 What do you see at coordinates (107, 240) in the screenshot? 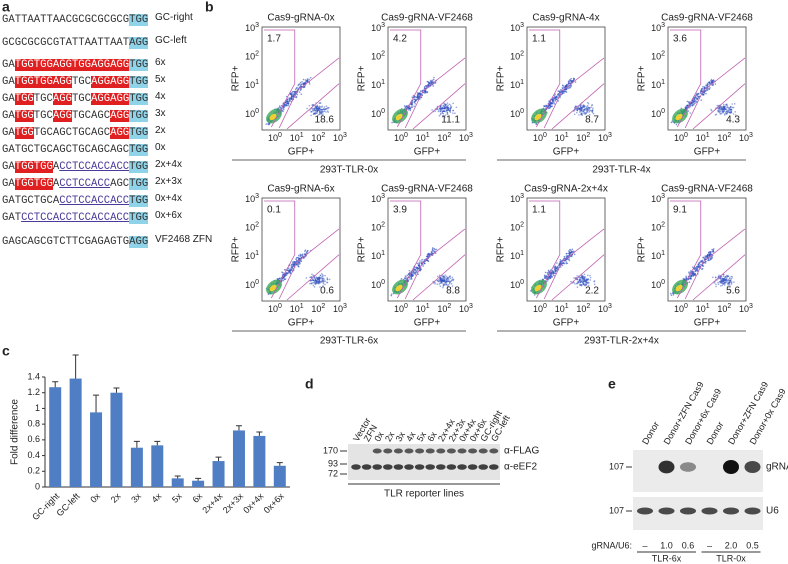
I see `sequence-row: GAGCAGCGTCTTCGAGAGTGAGG VF2468 ZFN` at bounding box center [107, 240].